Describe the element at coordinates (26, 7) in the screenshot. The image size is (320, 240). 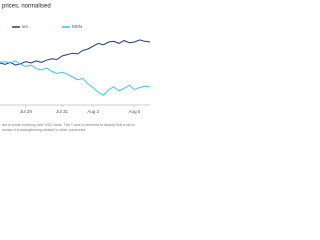
I see `chart-title: prices, normalised` at that location.